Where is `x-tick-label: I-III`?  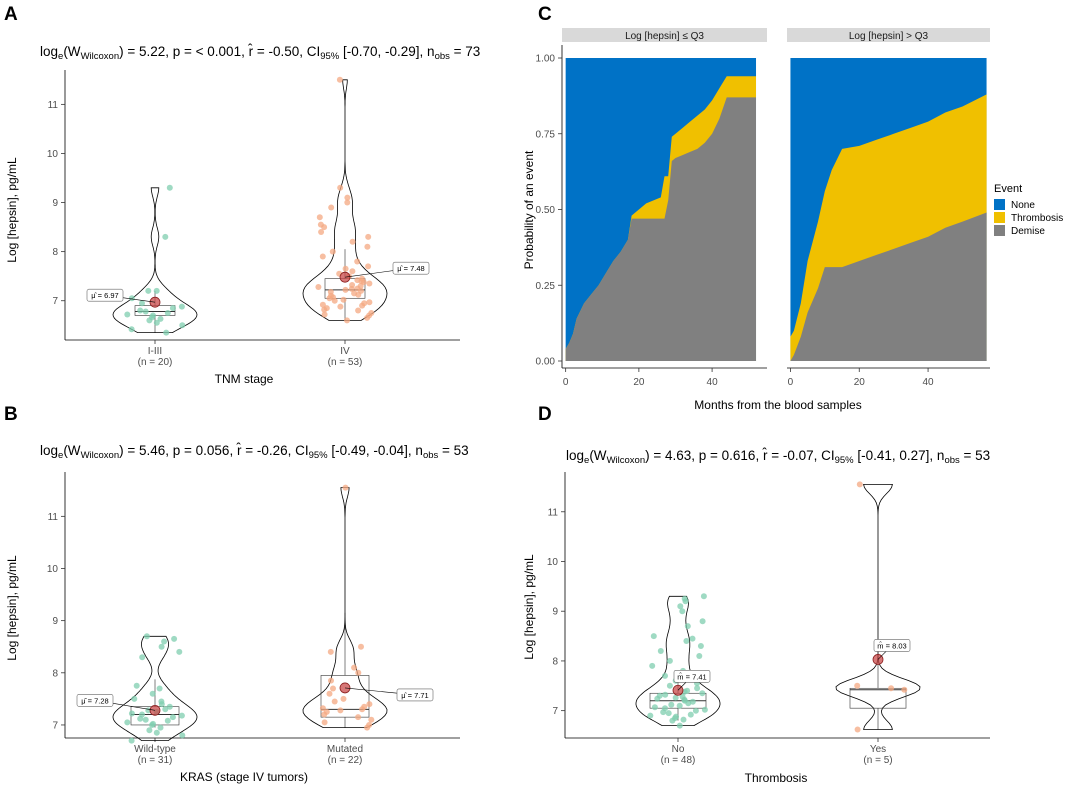
x-tick-label: I-III is located at coordinates (155, 351).